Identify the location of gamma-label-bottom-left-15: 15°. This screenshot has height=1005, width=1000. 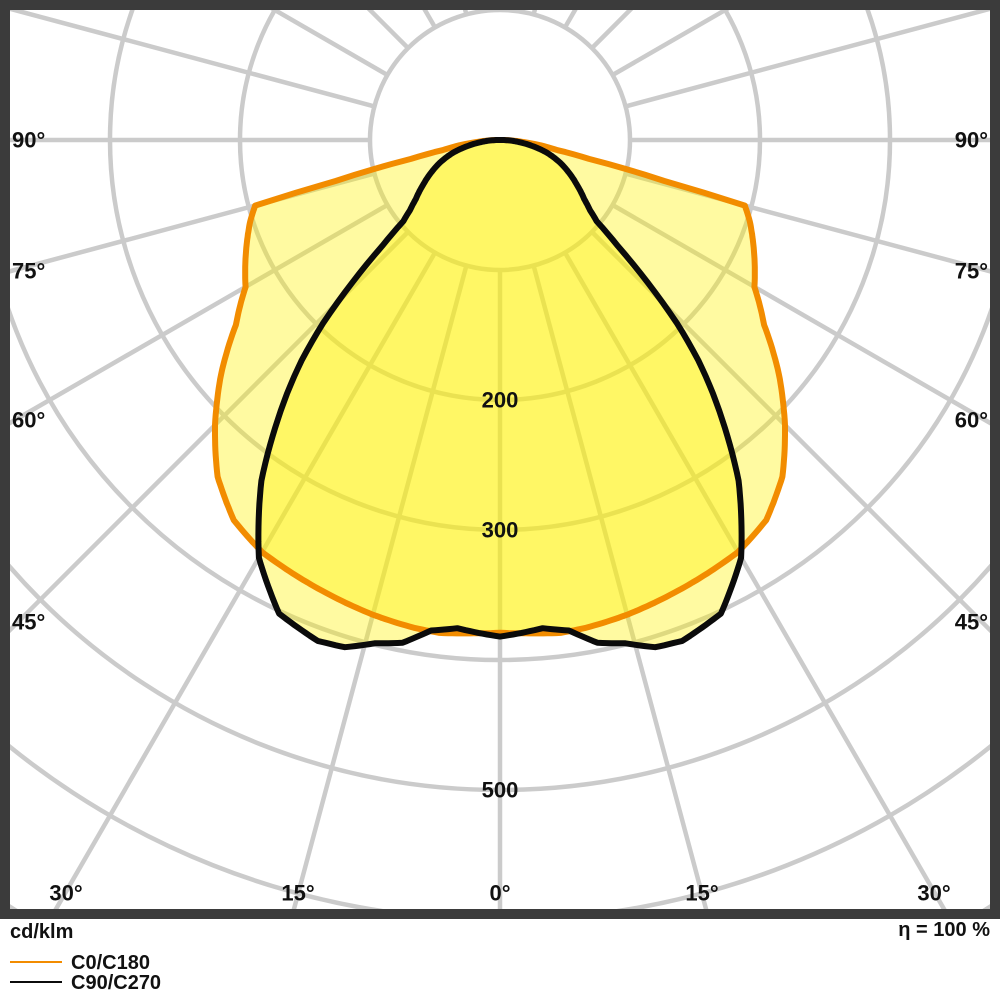
(297, 893).